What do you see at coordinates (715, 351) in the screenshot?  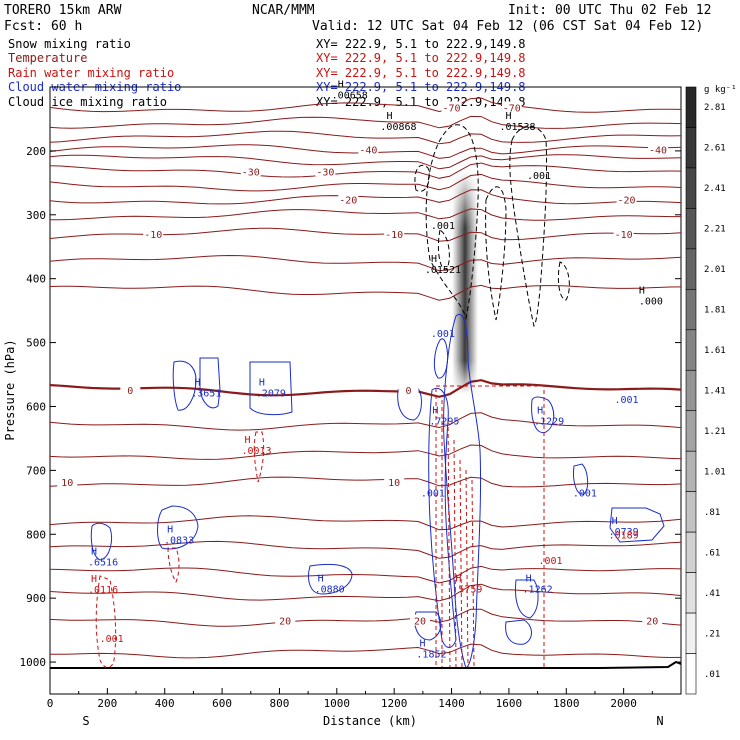 I see `colorbar-label: 1.61` at bounding box center [715, 351].